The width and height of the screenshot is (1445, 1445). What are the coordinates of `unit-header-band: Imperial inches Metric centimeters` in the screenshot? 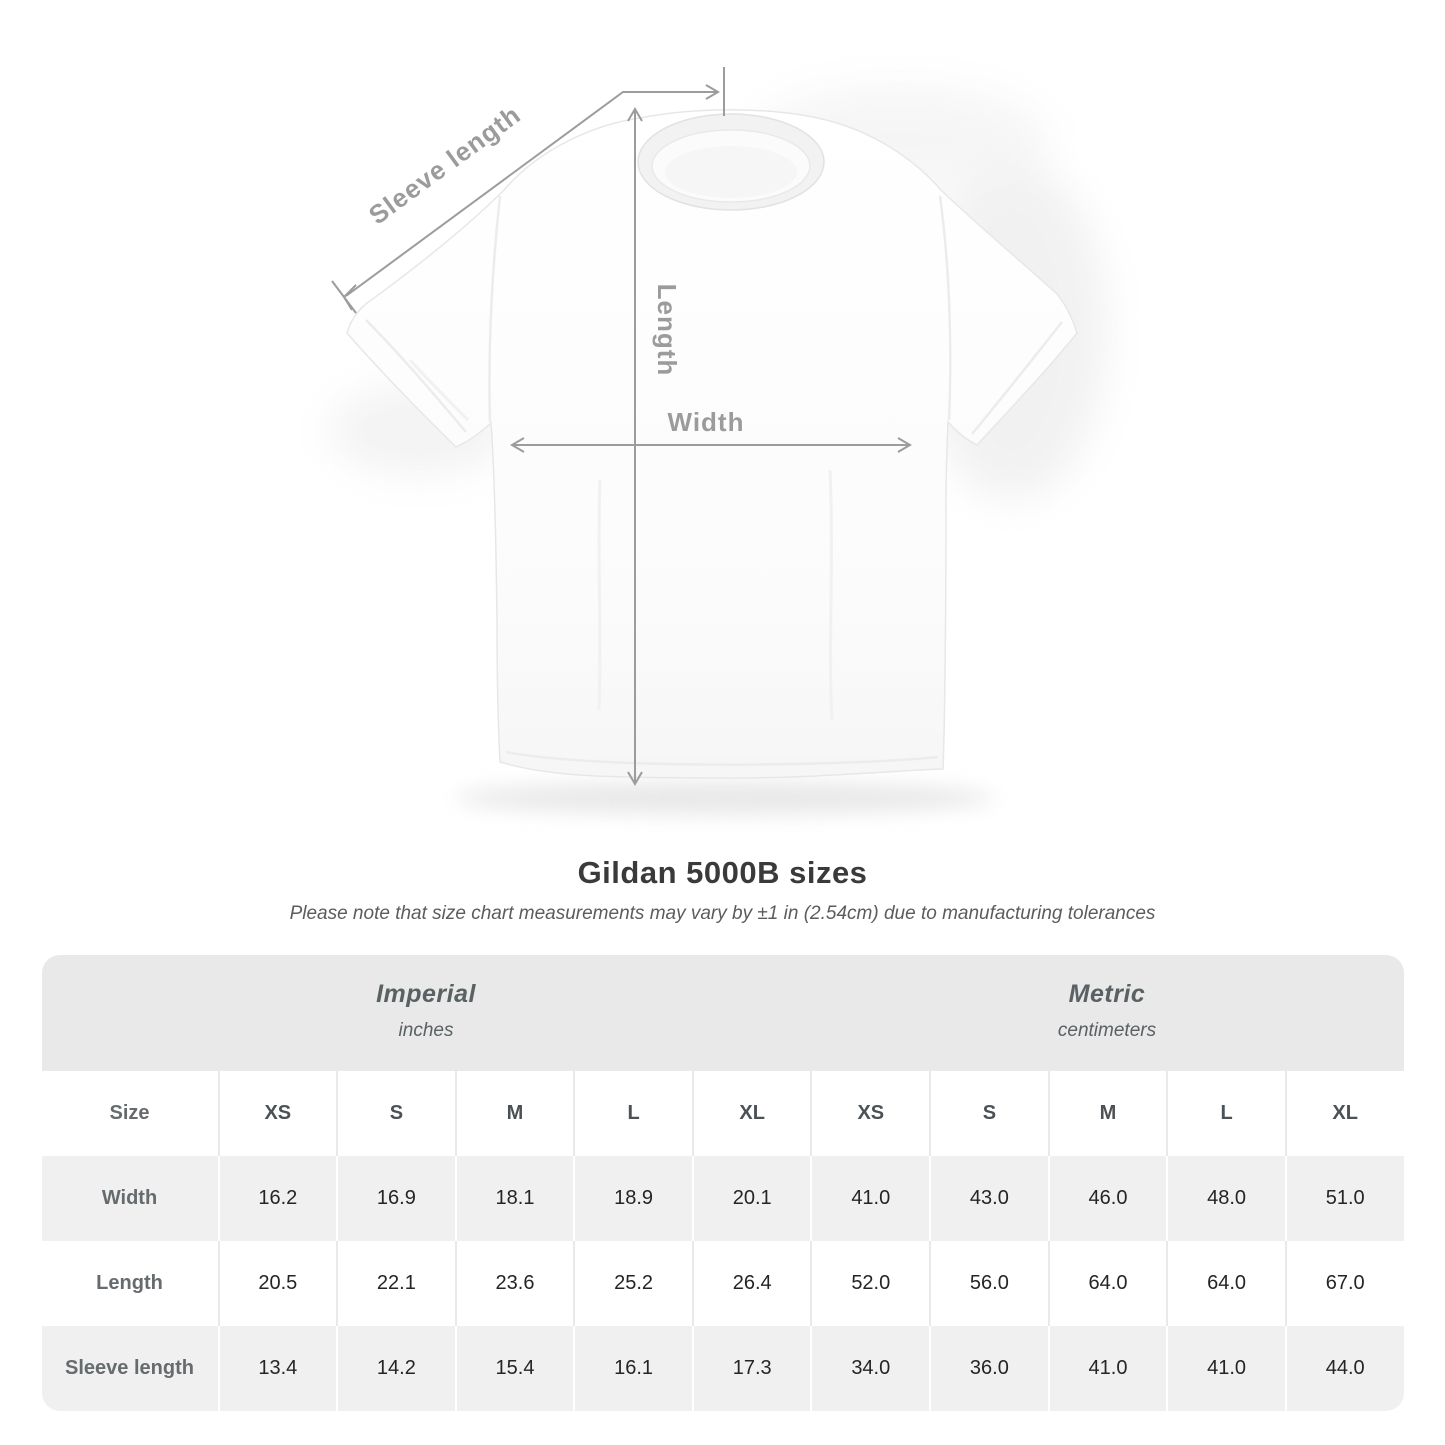 It's located at (722, 1013).